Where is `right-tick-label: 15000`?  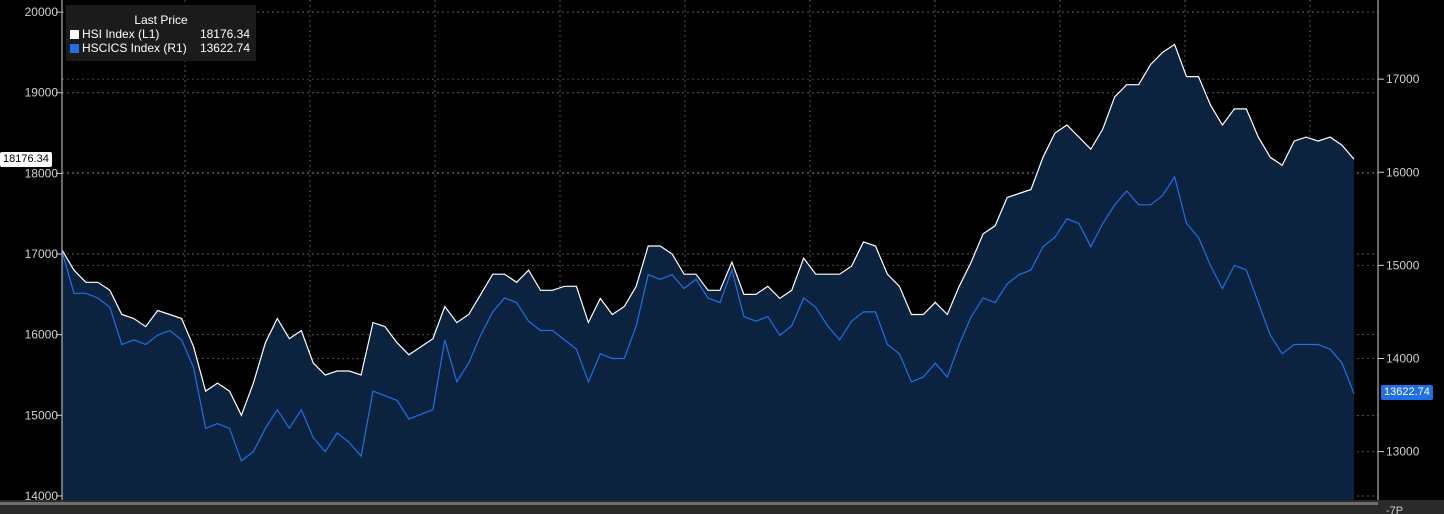 right-tick-label: 15000 is located at coordinates (1403, 265).